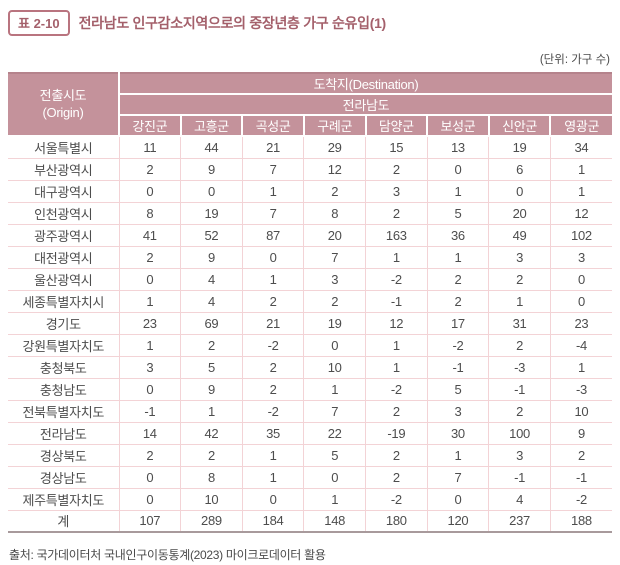  I want to click on total-row: 계 107 289 184 148 180 120 237 188, so click(310, 521).